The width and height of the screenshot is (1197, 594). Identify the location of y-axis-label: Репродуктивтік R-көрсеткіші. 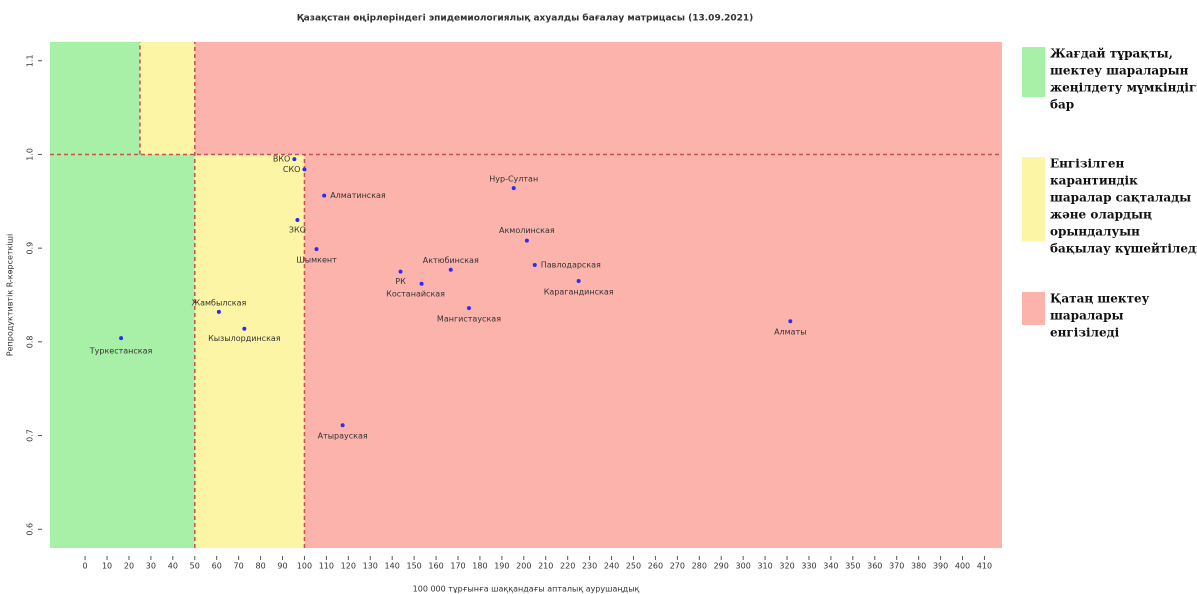
(10, 295).